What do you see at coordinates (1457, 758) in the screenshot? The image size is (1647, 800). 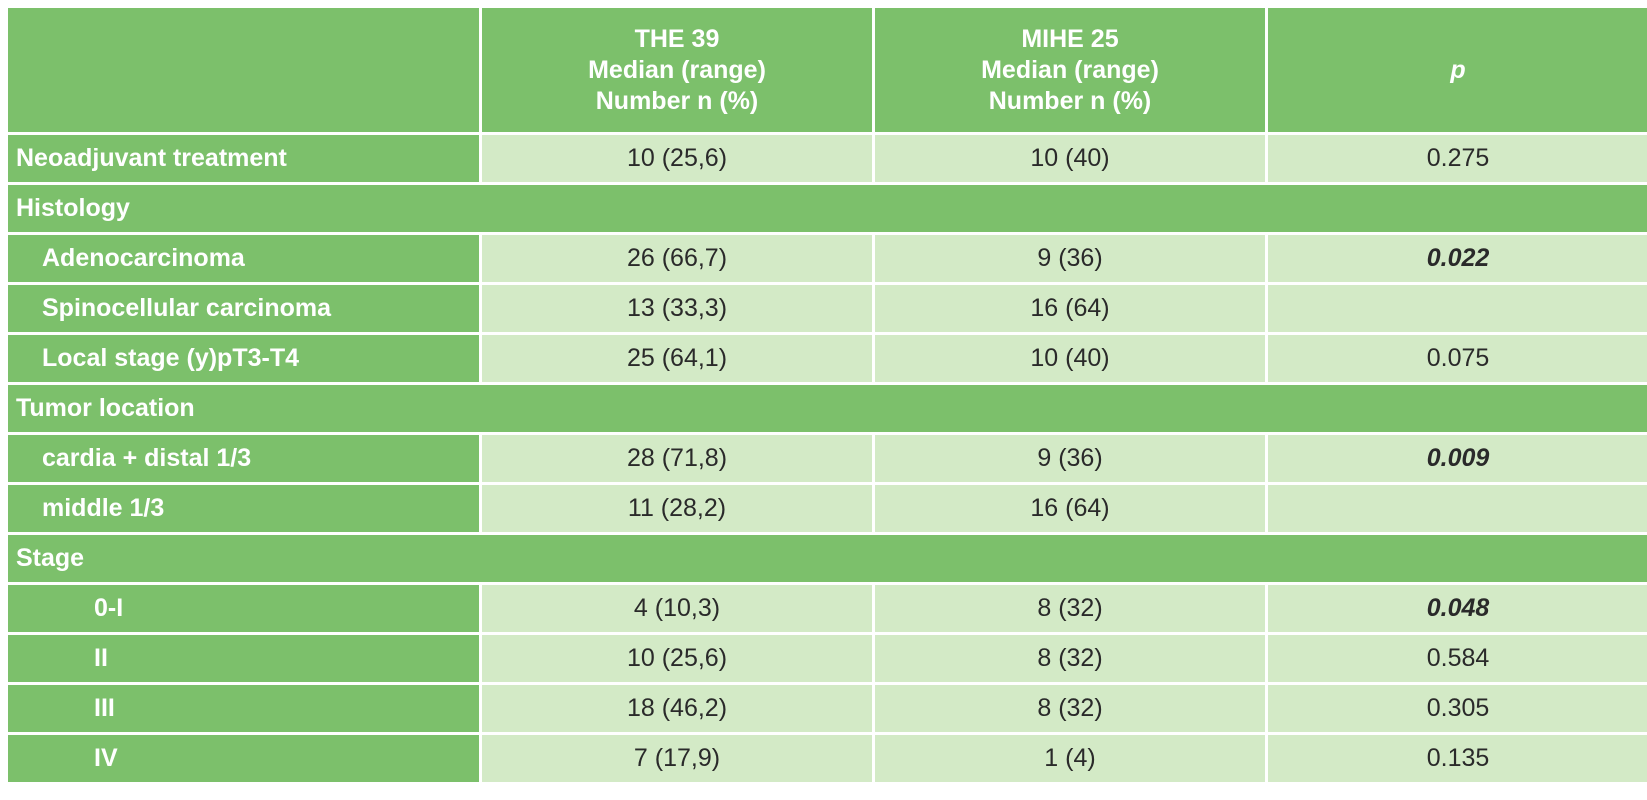 I see `p-value-cell: 0.135` at bounding box center [1457, 758].